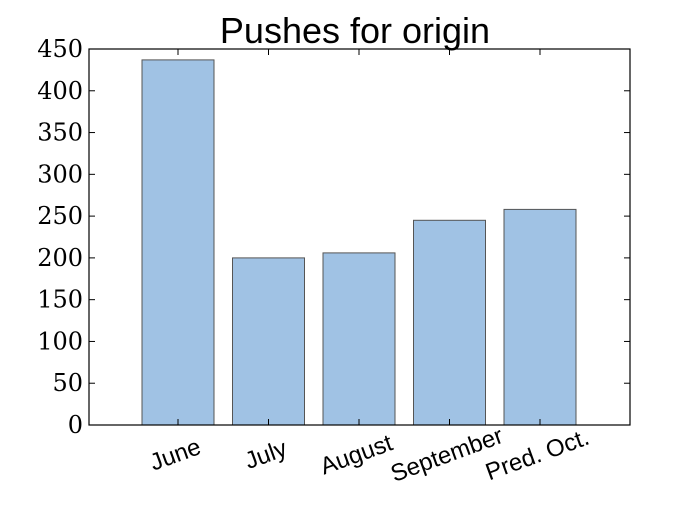  What do you see at coordinates (75, 425) in the screenshot?
I see `y-tick-label-0: 0` at bounding box center [75, 425].